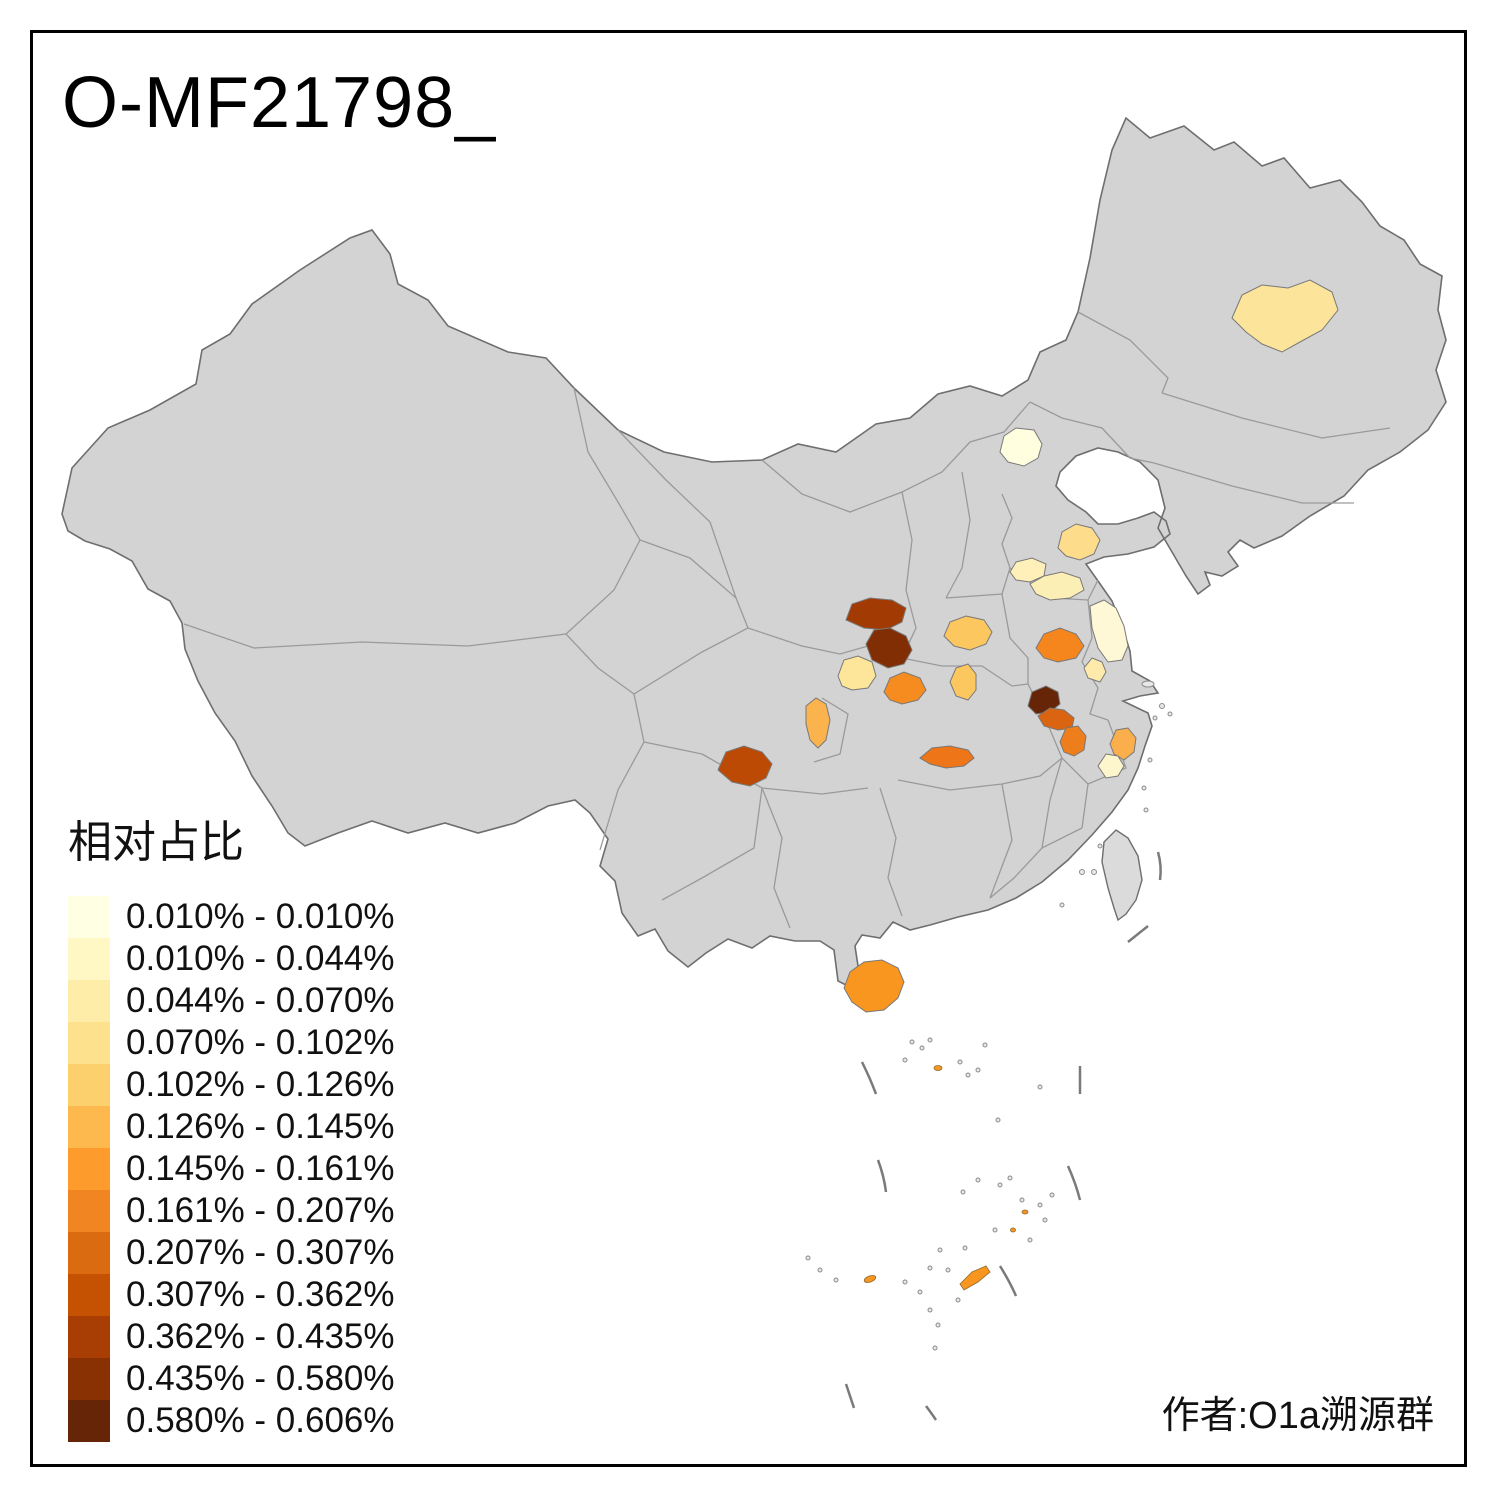 The width and height of the screenshot is (1500, 1500). What do you see at coordinates (260, 1084) in the screenshot?
I see `legend-label: 0.102% - 0.126%` at bounding box center [260, 1084].